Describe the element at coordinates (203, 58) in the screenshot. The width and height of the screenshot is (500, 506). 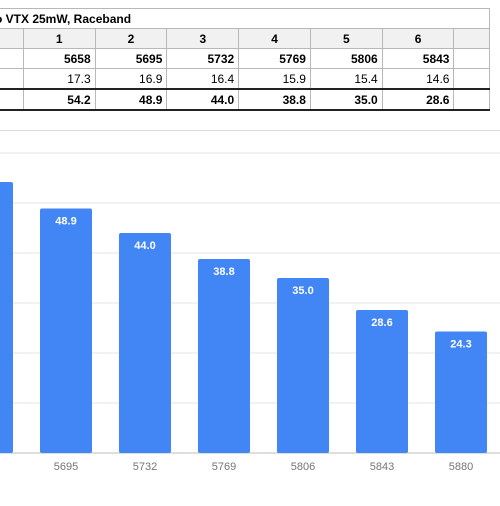
I see `table-cell: 5732` at that location.